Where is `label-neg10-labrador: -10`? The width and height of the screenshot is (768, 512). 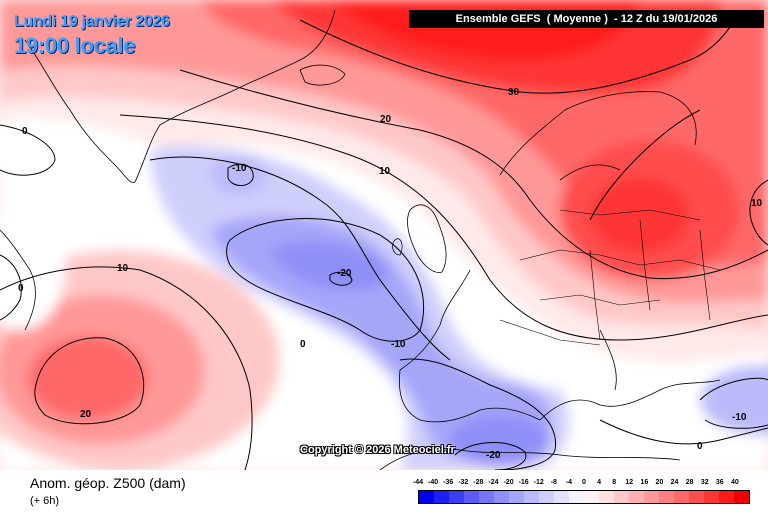
label-neg10-labrador: -10 is located at coordinates (239, 168).